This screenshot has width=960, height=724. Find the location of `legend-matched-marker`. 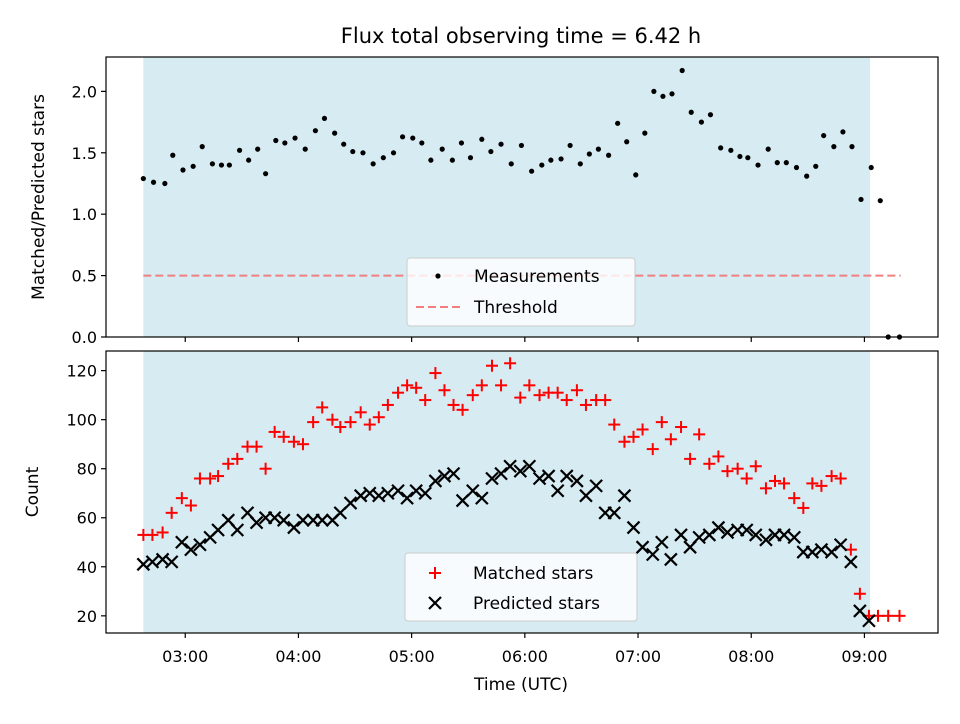

legend-matched-marker is located at coordinates (435, 573).